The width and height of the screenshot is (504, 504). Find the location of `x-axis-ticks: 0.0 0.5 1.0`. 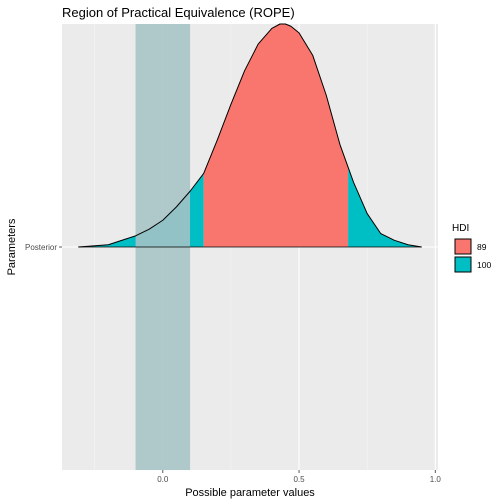

x-axis-ticks: 0.0 0.5 1.0 is located at coordinates (299, 477).